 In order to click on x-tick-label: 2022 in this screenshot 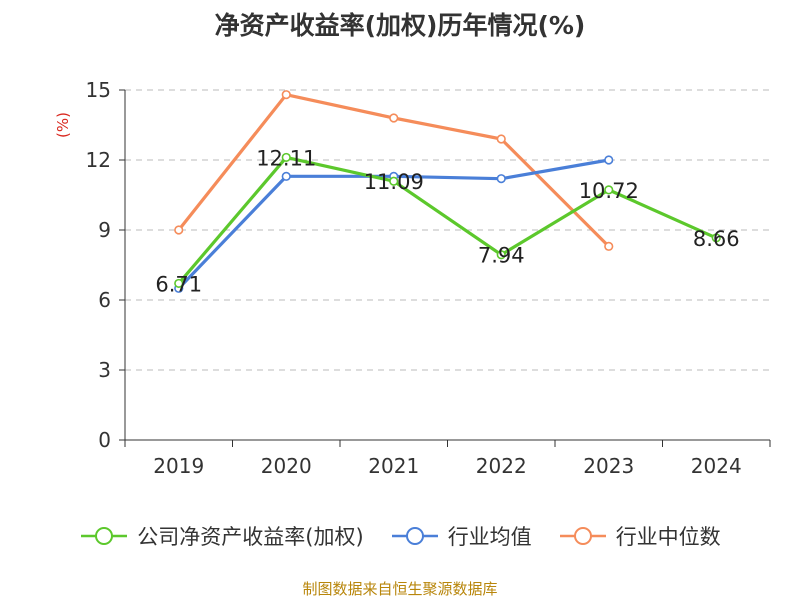, I will do `click(501, 466)`.